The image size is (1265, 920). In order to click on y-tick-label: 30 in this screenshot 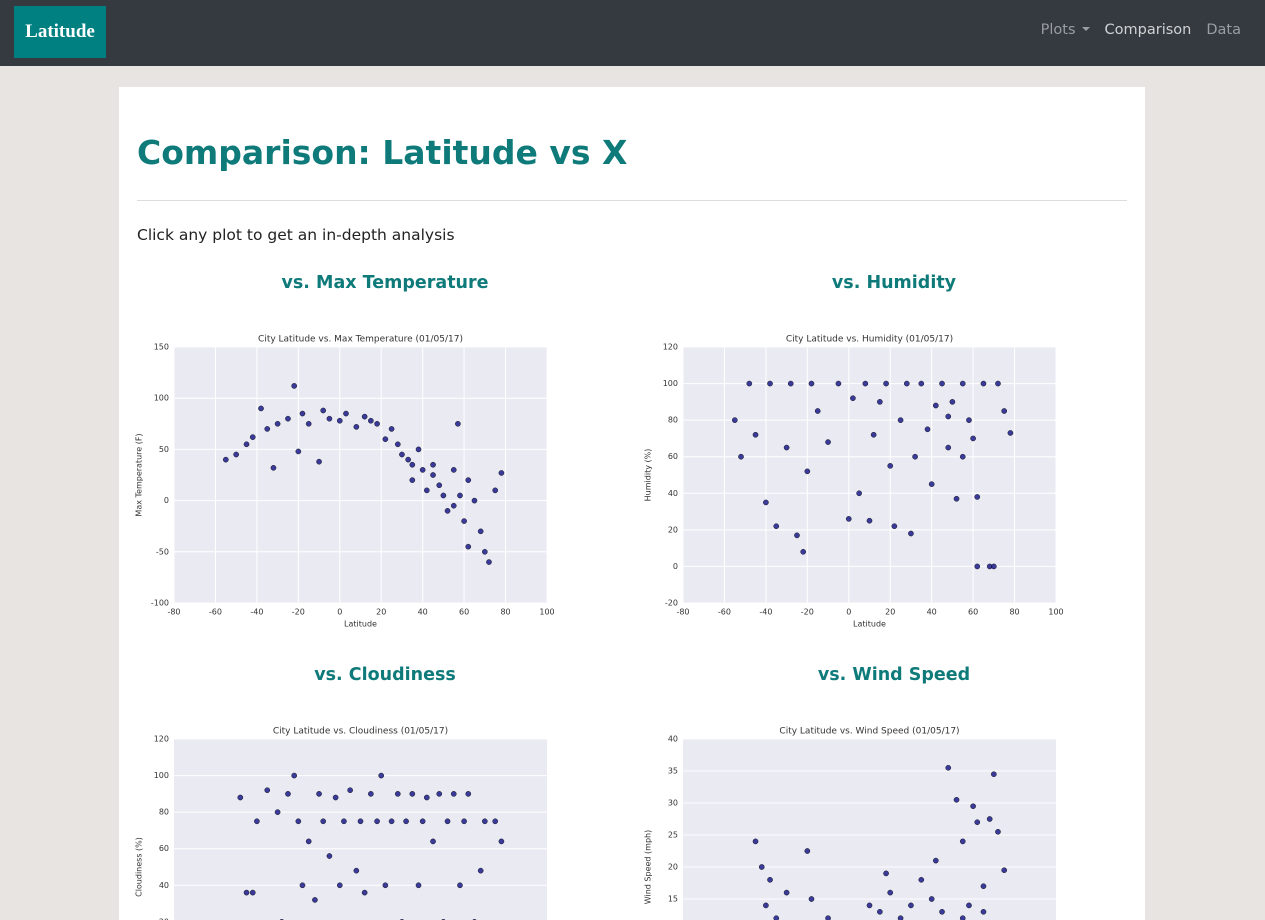, I will do `click(673, 803)`.